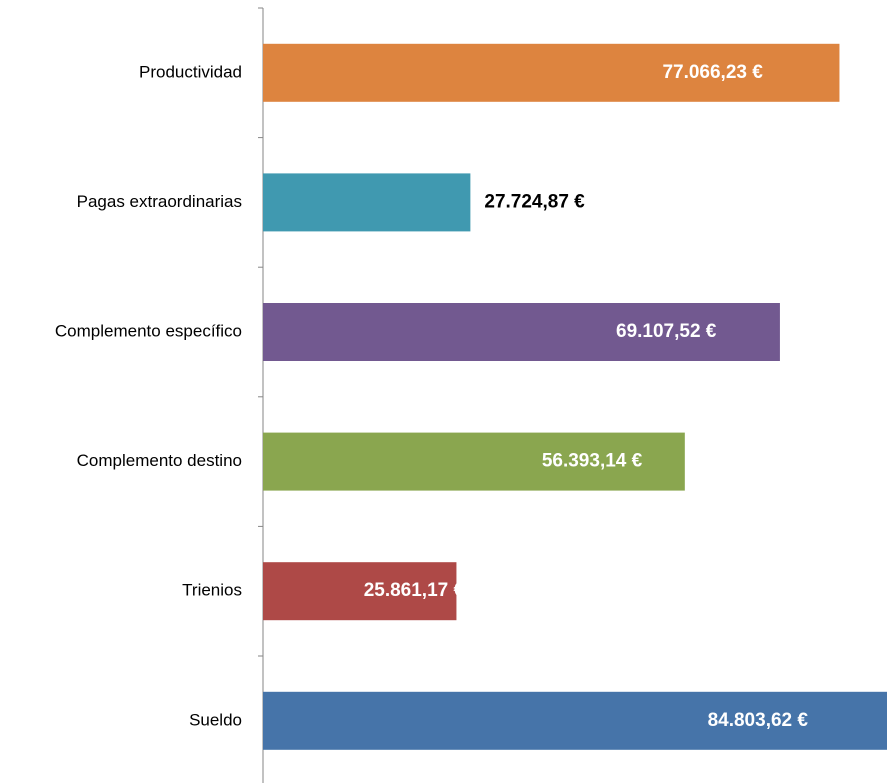  What do you see at coordinates (534, 201) in the screenshot?
I see `value-label: 27.724,87 €` at bounding box center [534, 201].